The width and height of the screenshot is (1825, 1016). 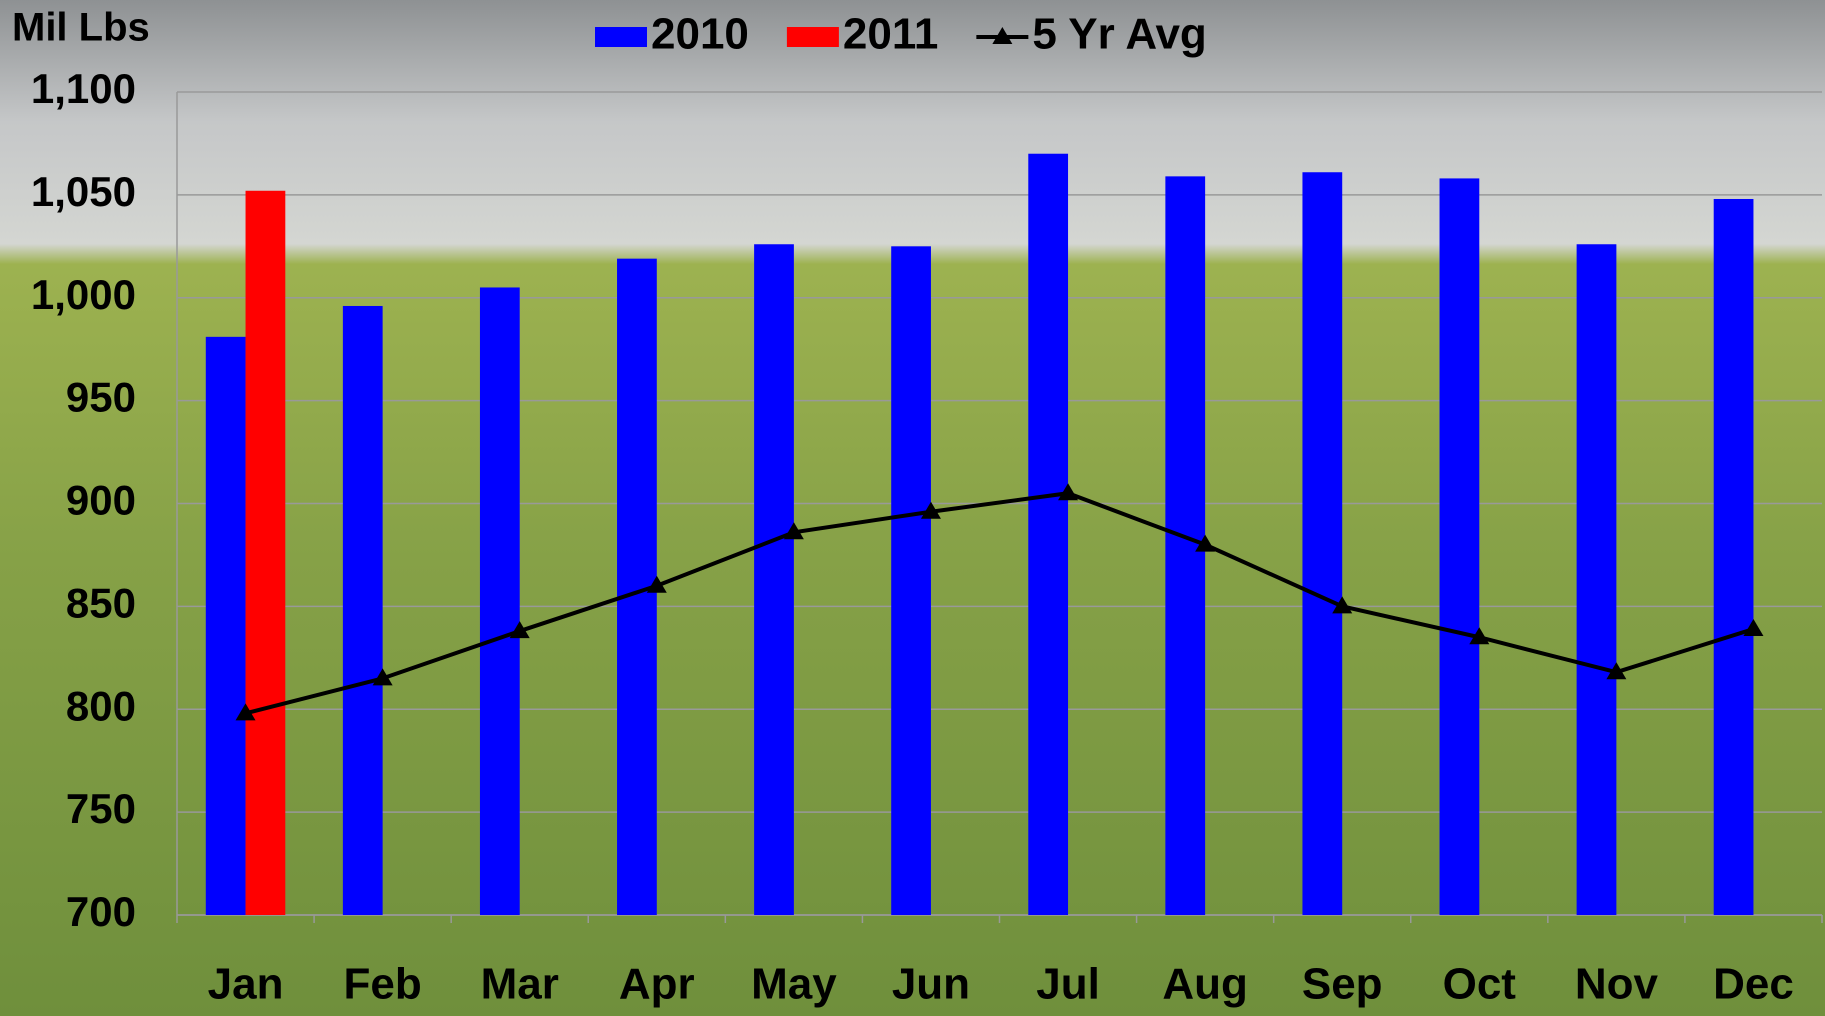 I want to click on x-tick-label: Mar, so click(x=520, y=984).